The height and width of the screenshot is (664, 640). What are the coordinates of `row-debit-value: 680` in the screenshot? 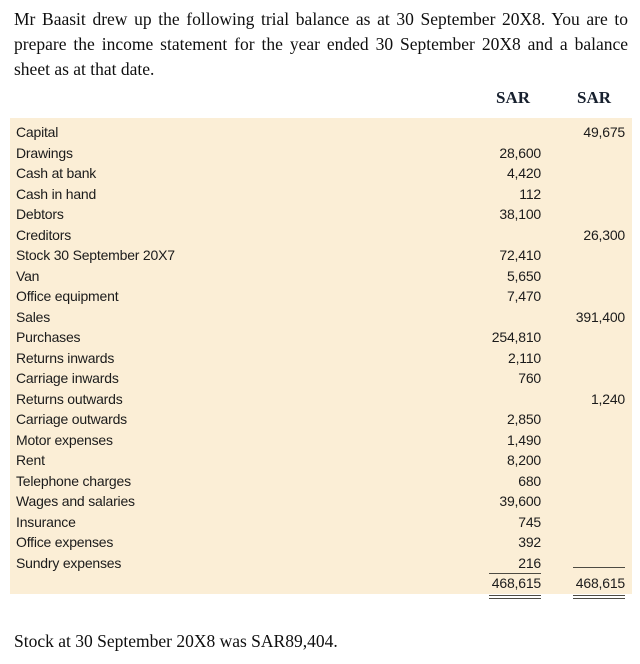 It's located at (529, 480).